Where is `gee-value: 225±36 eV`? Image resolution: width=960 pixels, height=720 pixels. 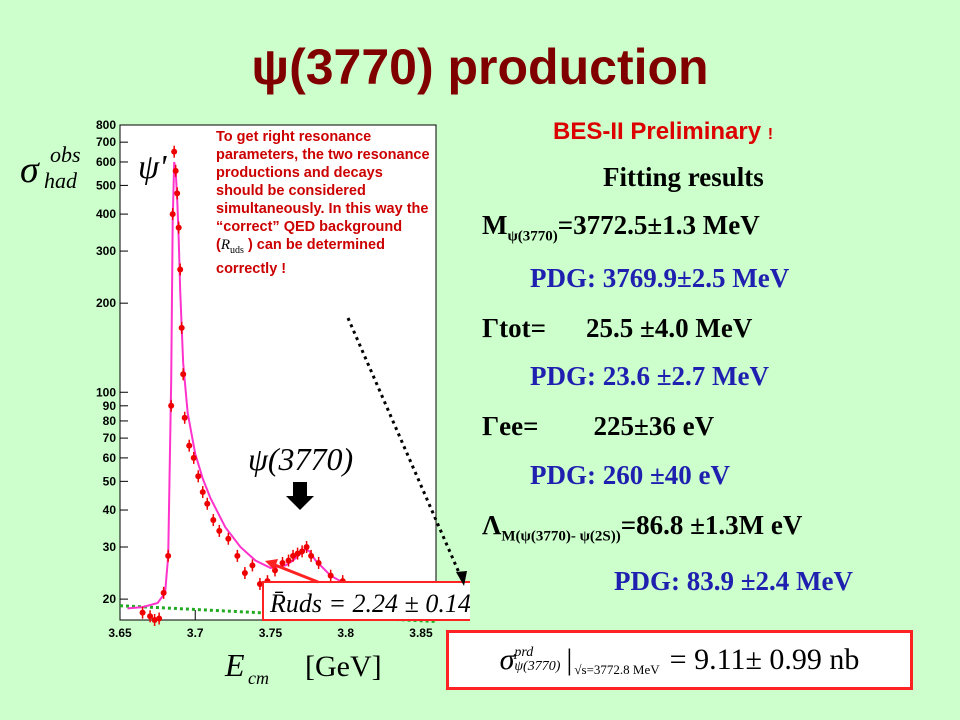
gee-value: 225±36 eV is located at coordinates (654, 426).